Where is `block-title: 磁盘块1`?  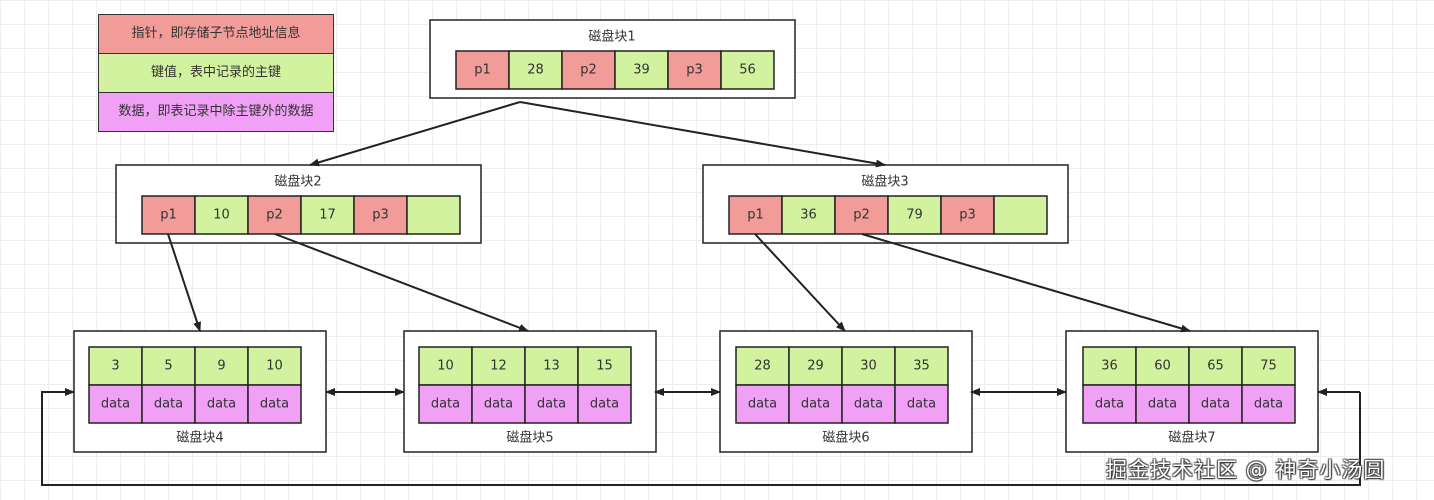
block-title: 磁盘块1 is located at coordinates (611, 37).